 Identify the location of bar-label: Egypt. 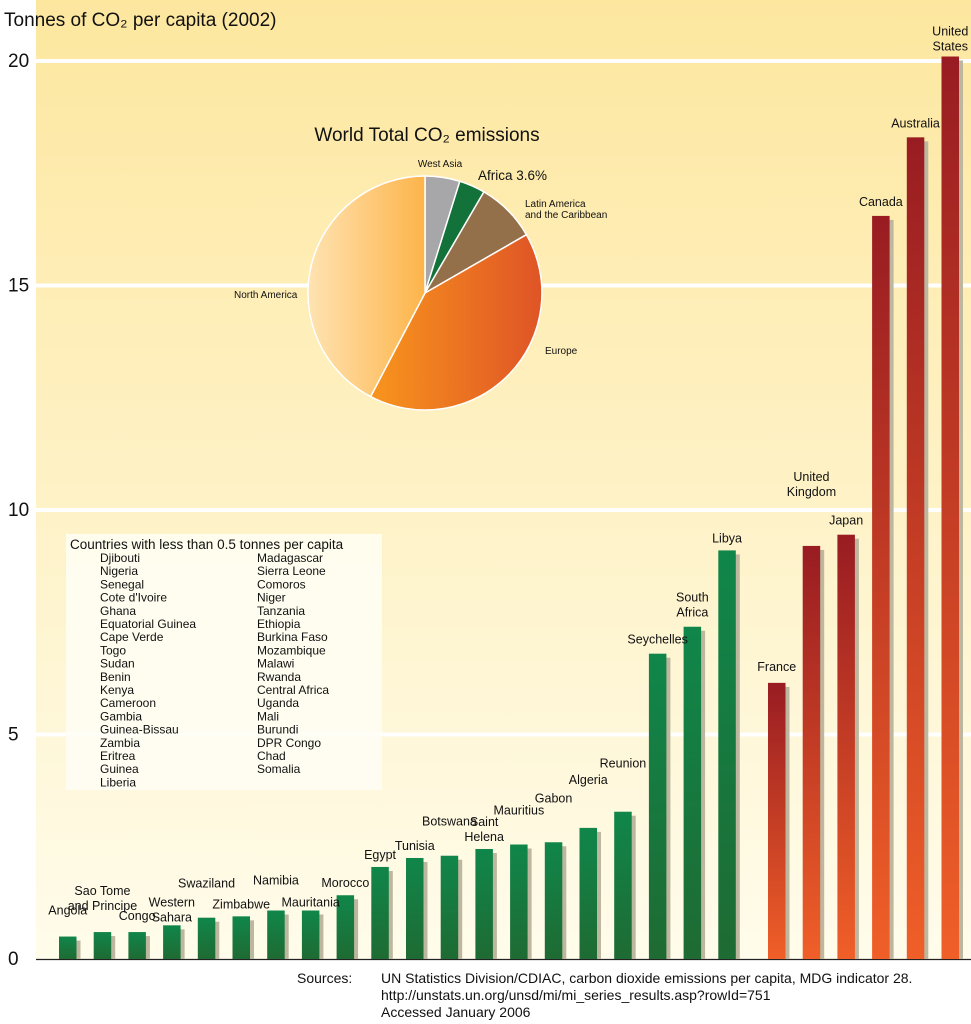
(380, 855).